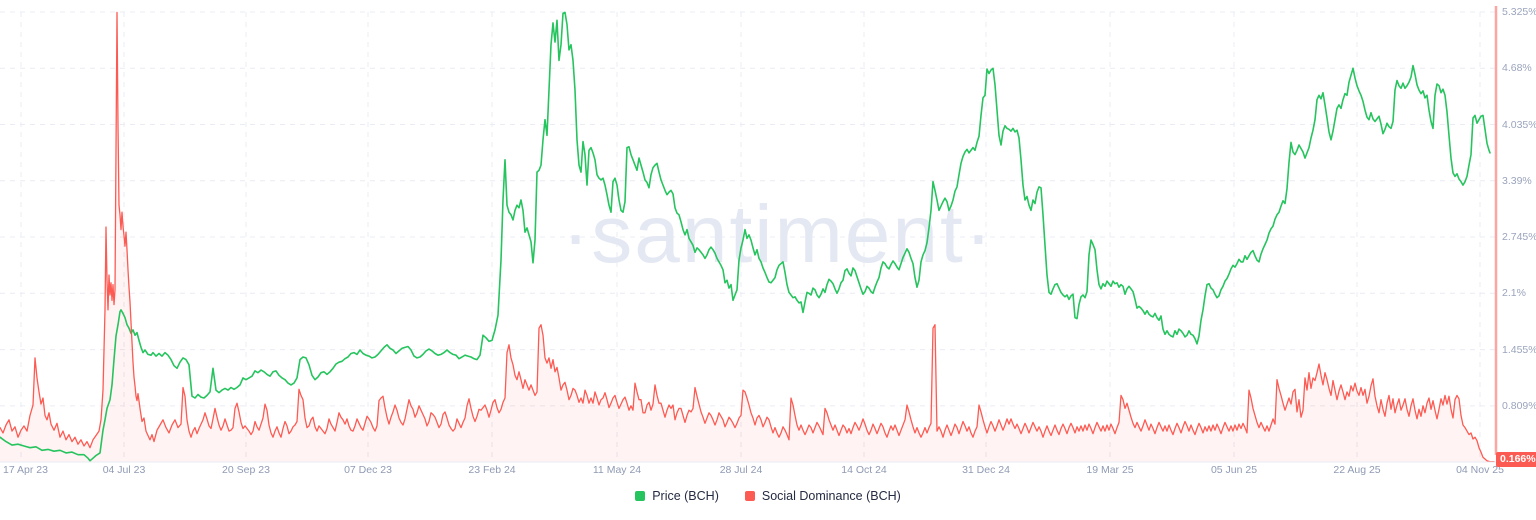  I want to click on legend-item-price: Price (BCH), so click(677, 496).